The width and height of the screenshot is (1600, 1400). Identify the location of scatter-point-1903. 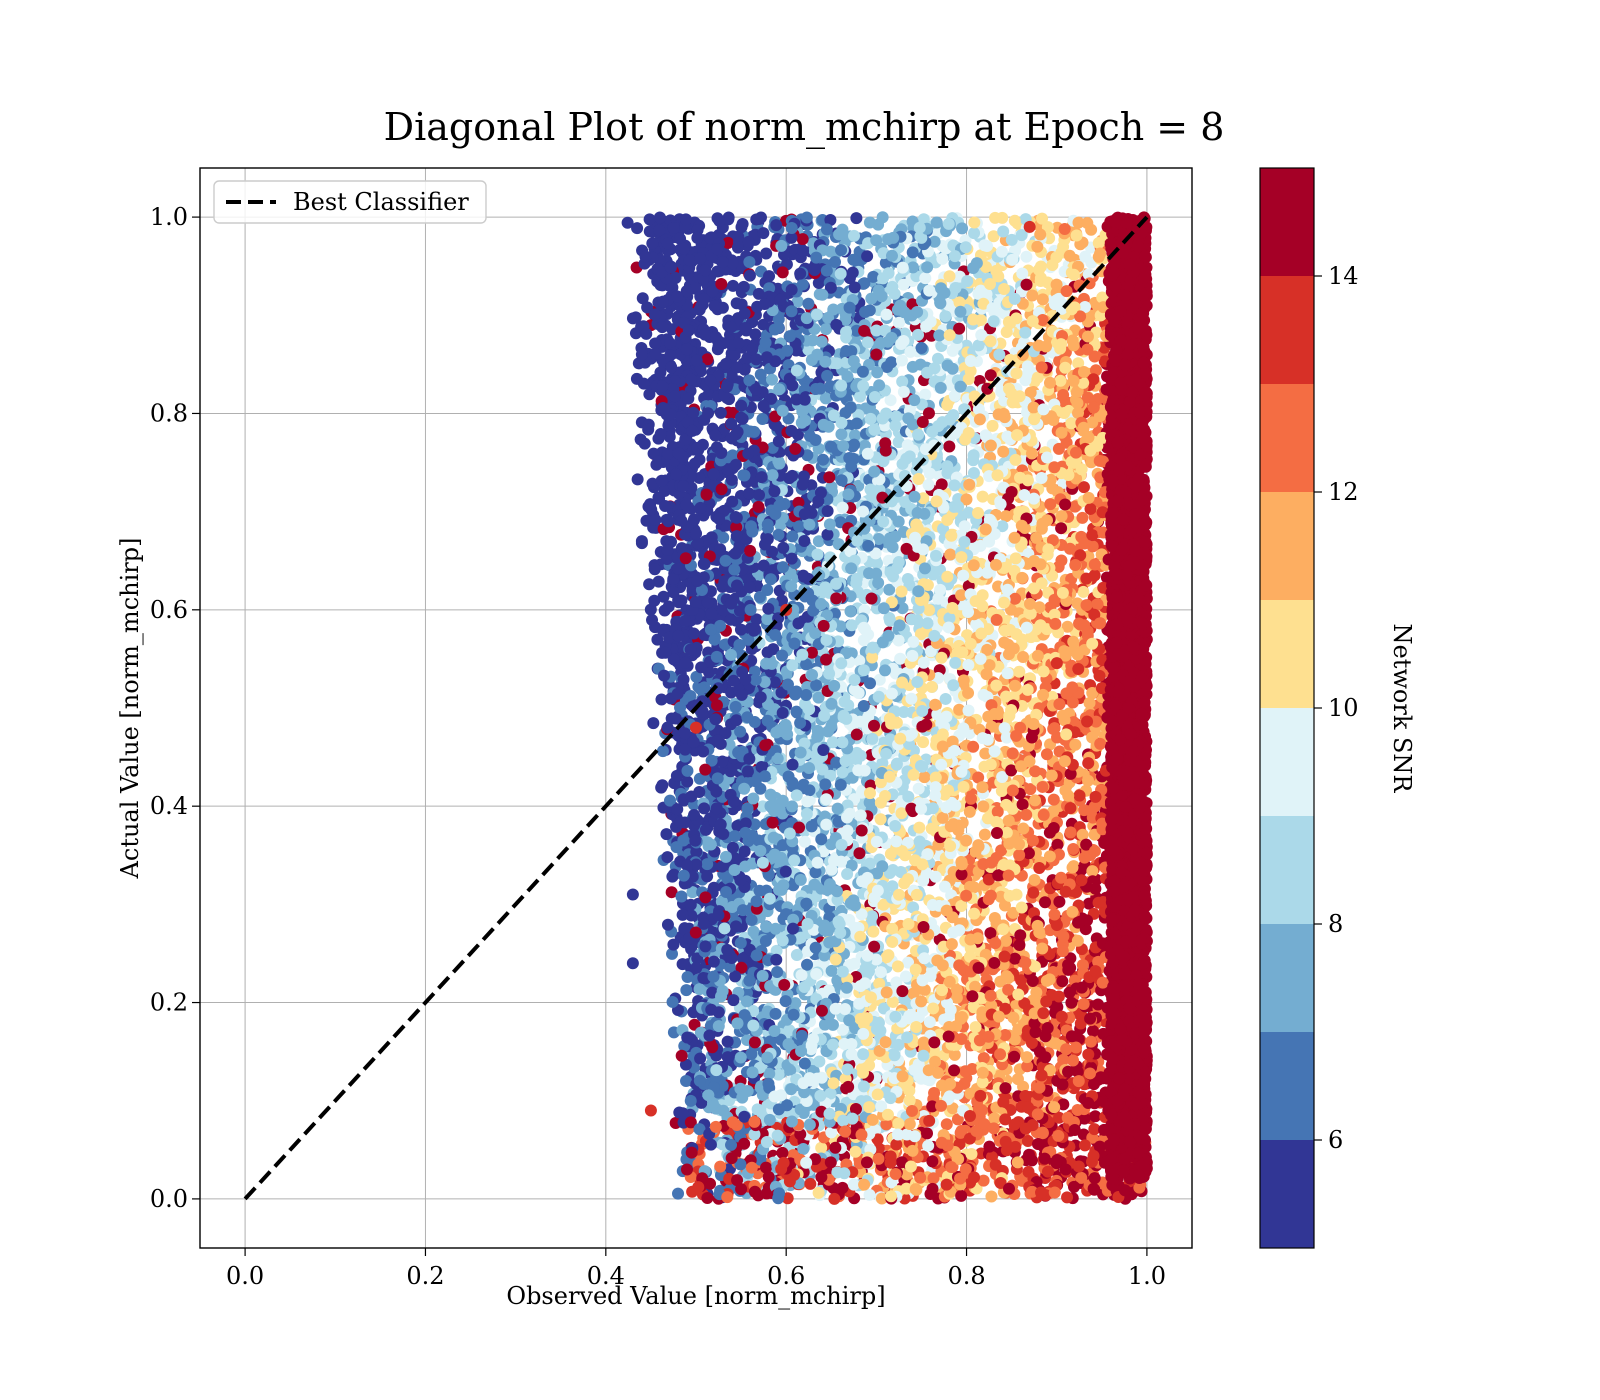
(937, 358).